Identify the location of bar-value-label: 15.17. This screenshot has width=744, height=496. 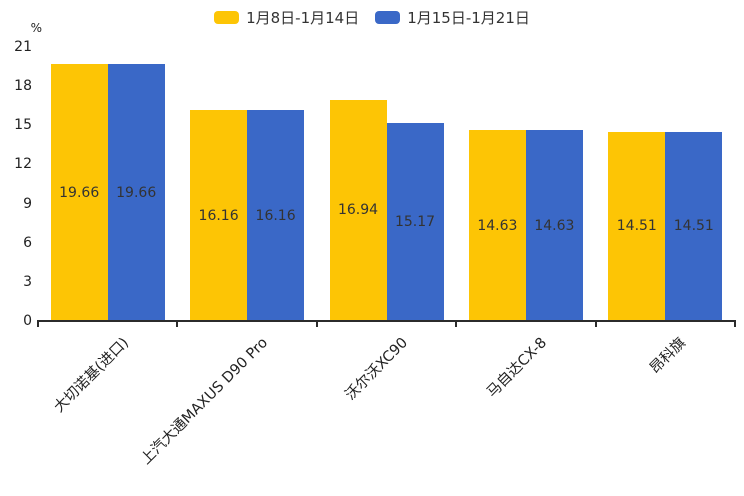
(415, 222).